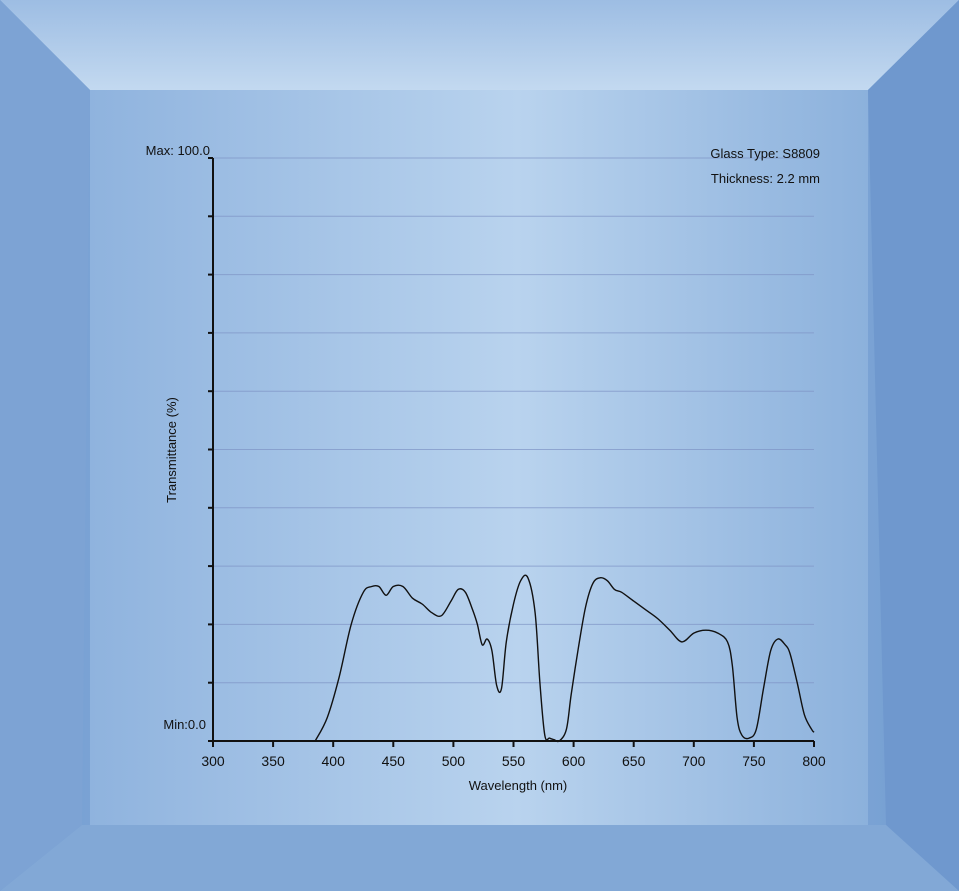  What do you see at coordinates (479, 858) in the screenshot?
I see `bevel-bottom` at bounding box center [479, 858].